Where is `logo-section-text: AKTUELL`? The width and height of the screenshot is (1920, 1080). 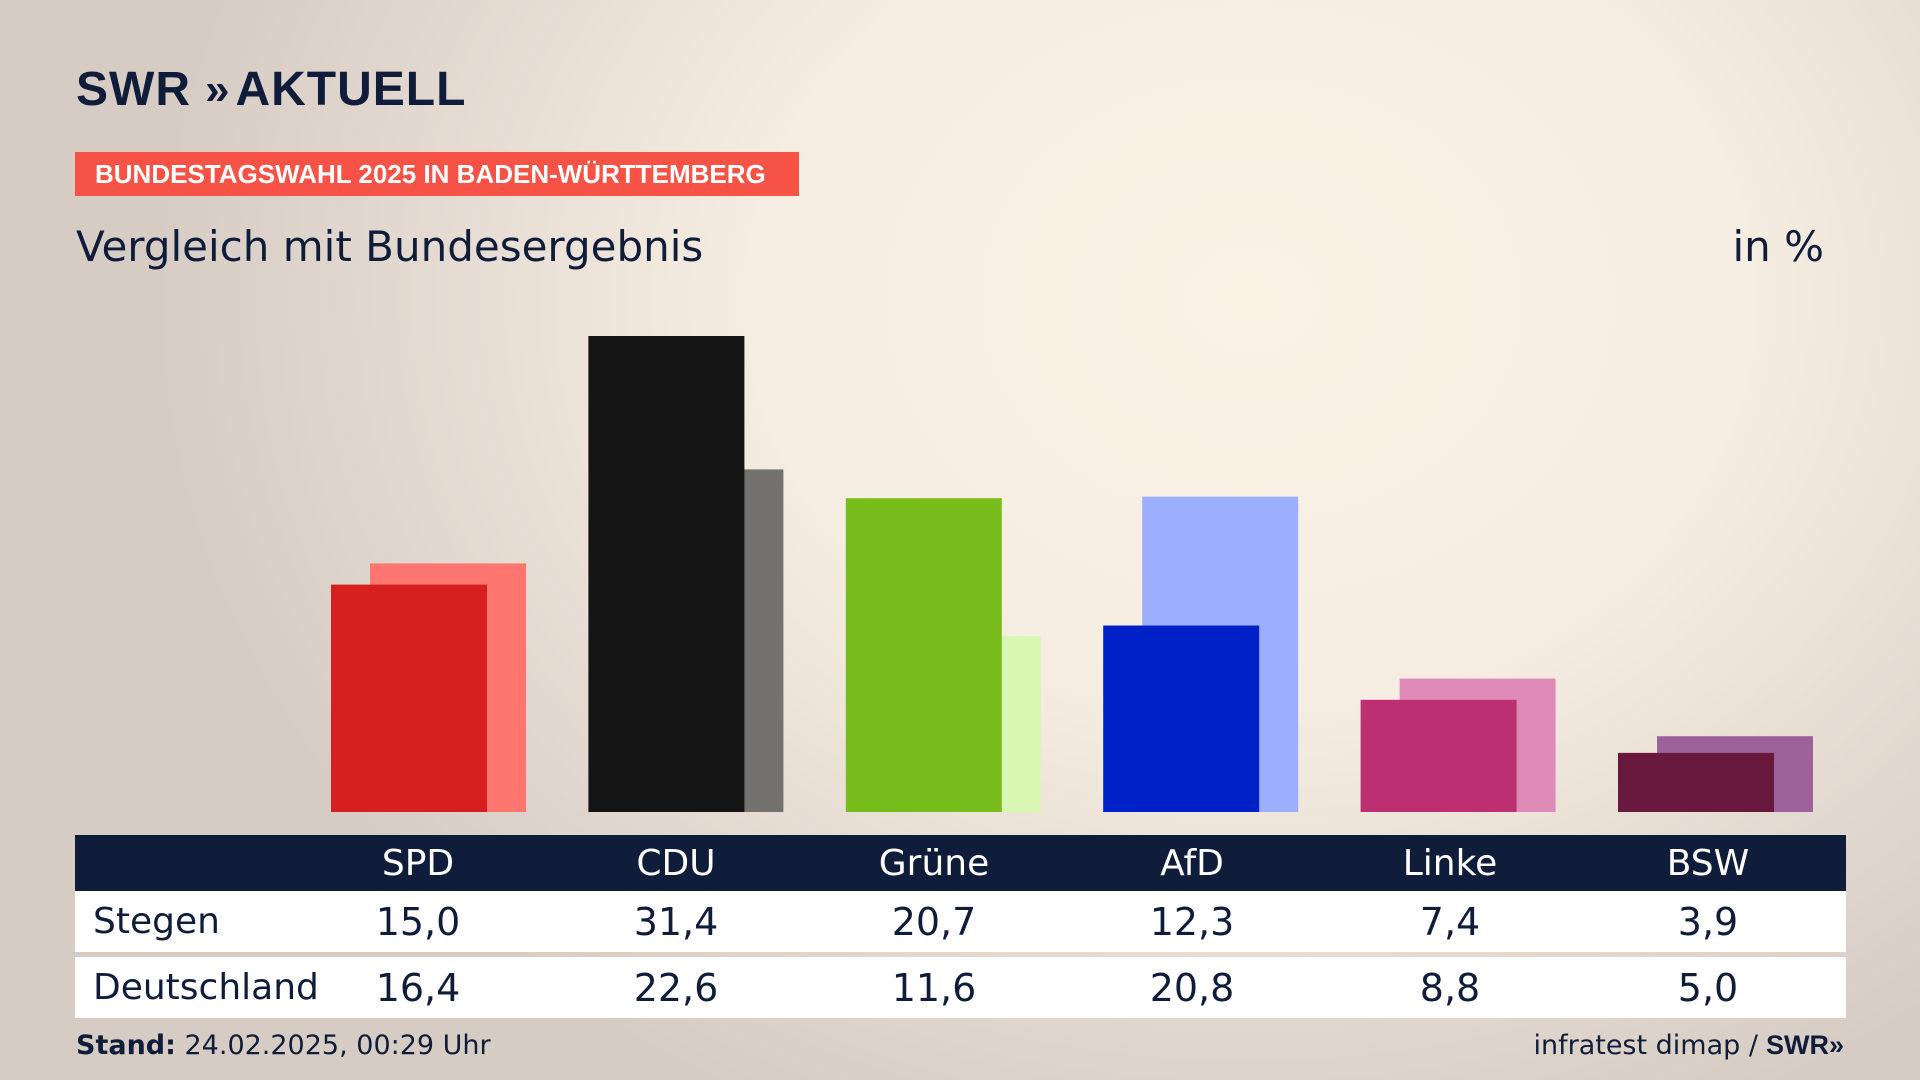
logo-section-text: AKTUELL is located at coordinates (351, 89).